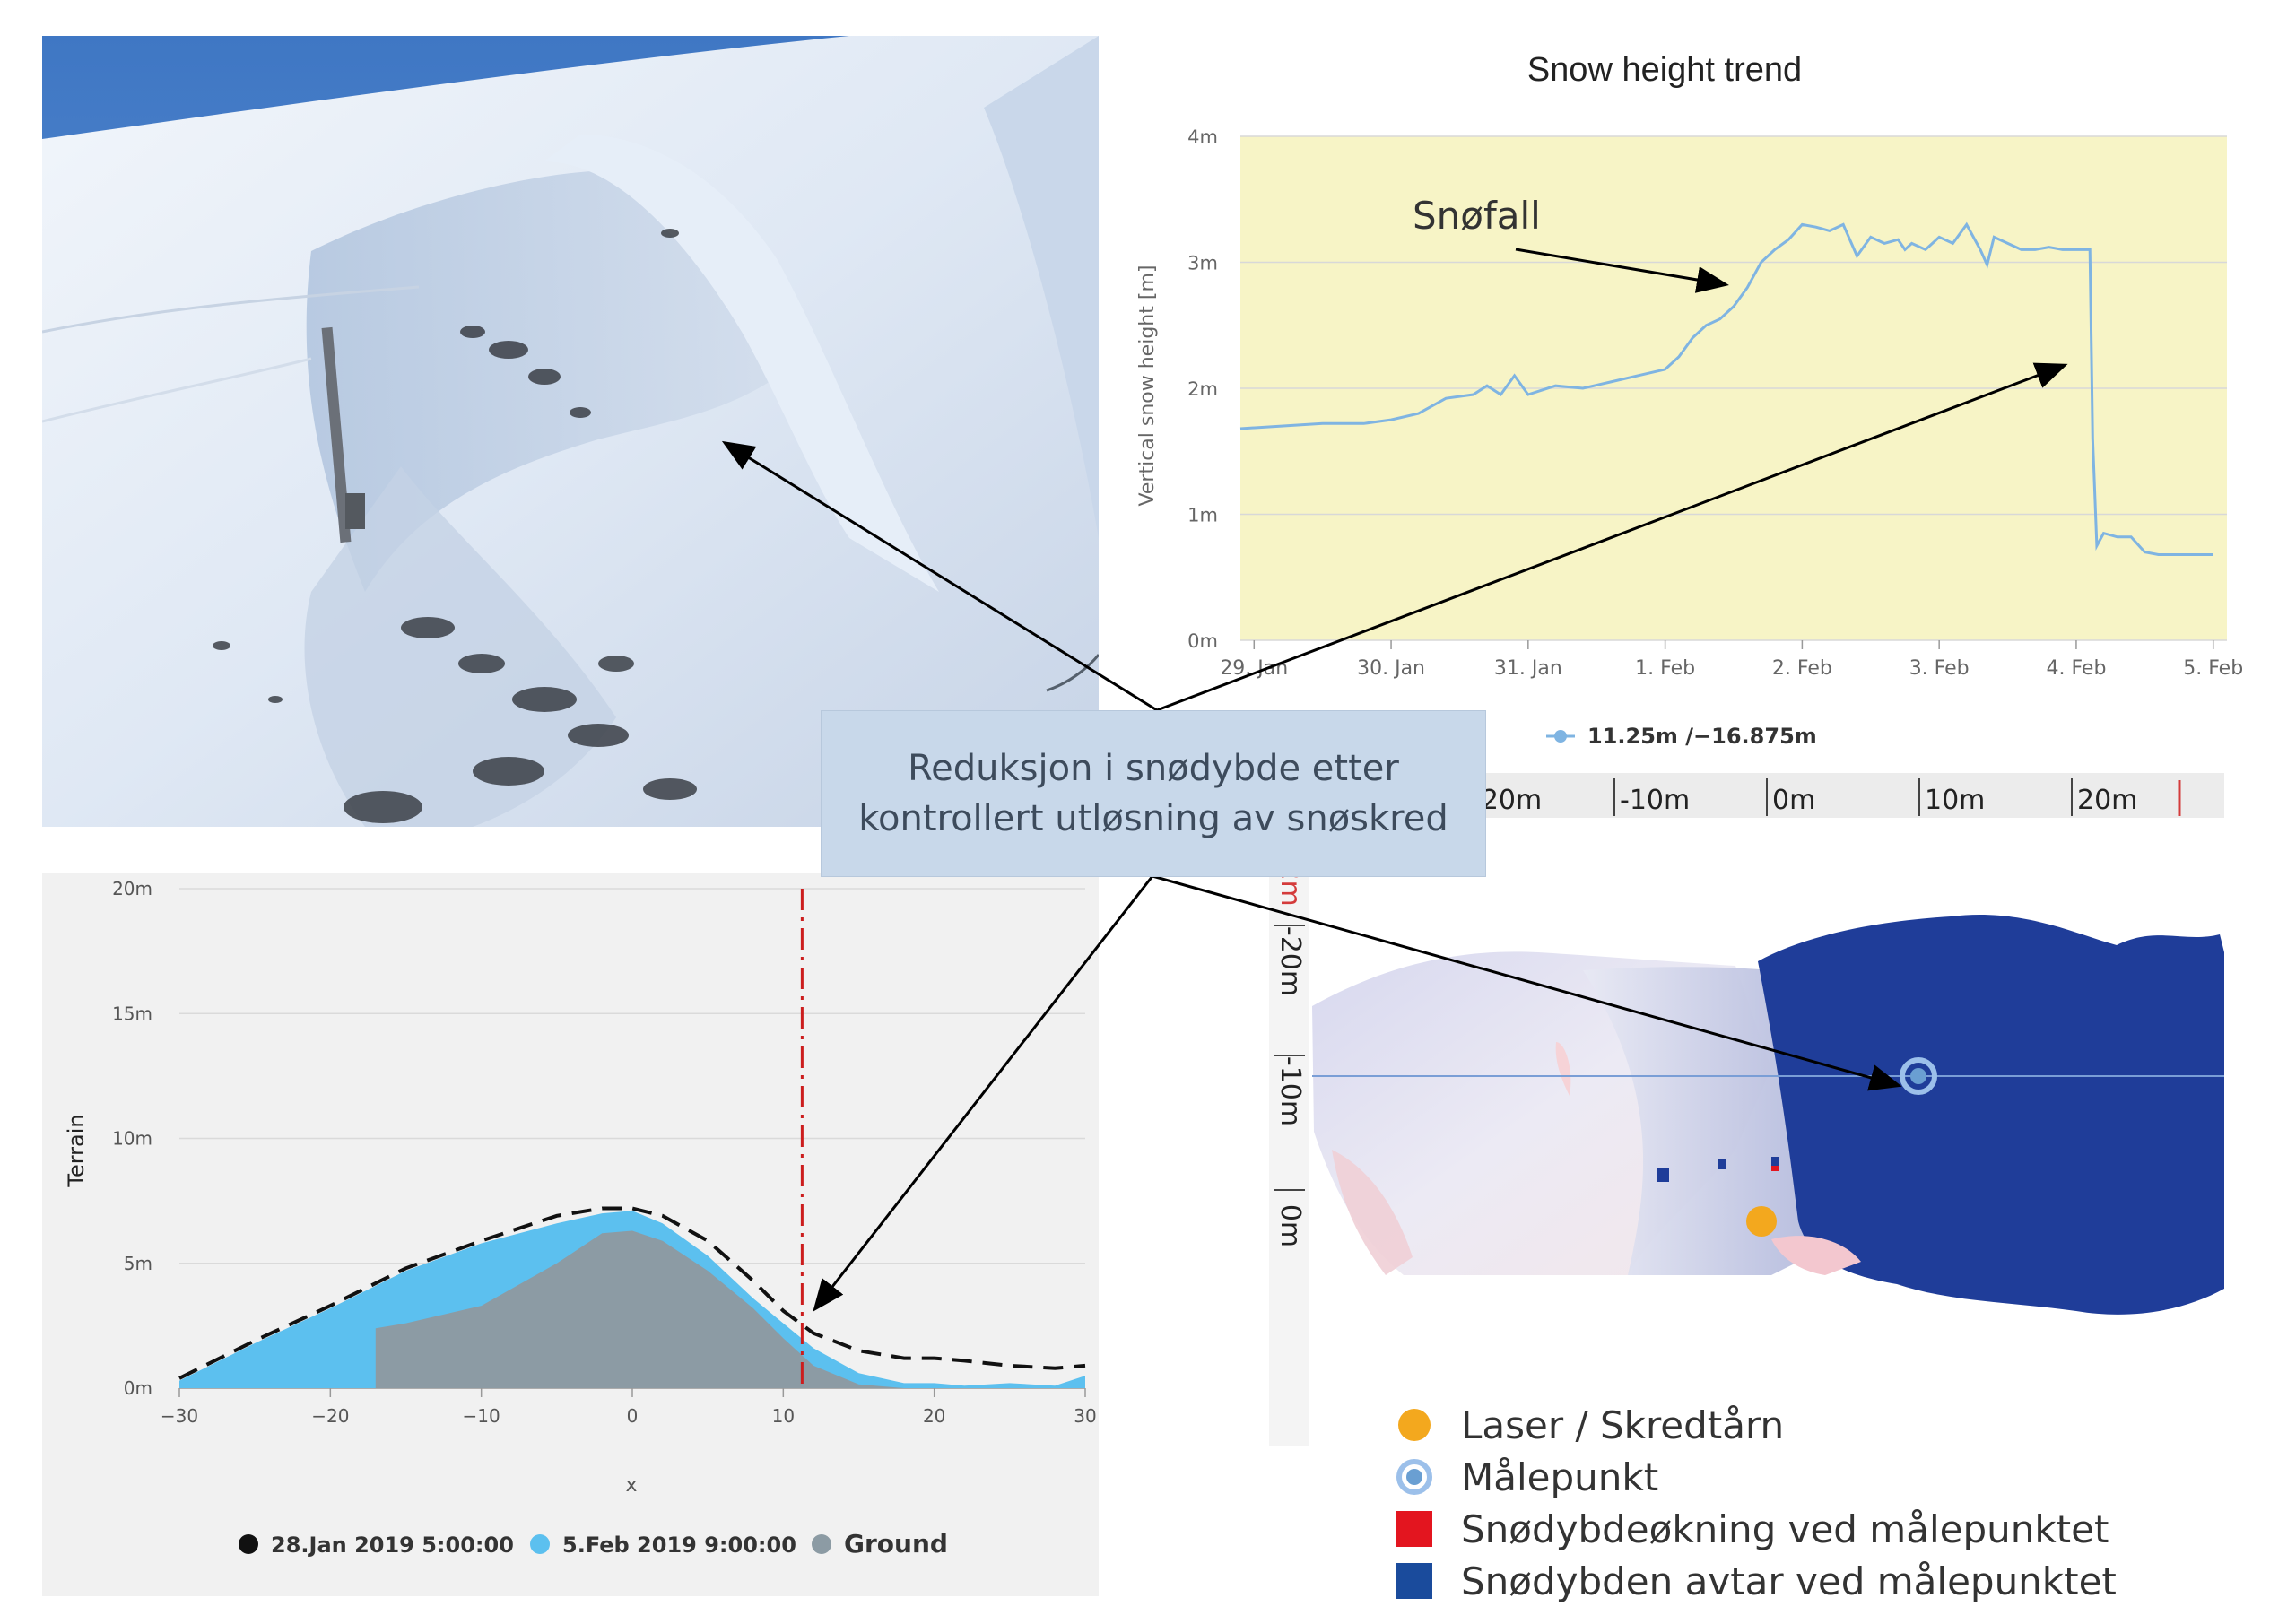 The height and width of the screenshot is (1624, 2296). I want to click on terrain-x-axis-label: x, so click(631, 1485).